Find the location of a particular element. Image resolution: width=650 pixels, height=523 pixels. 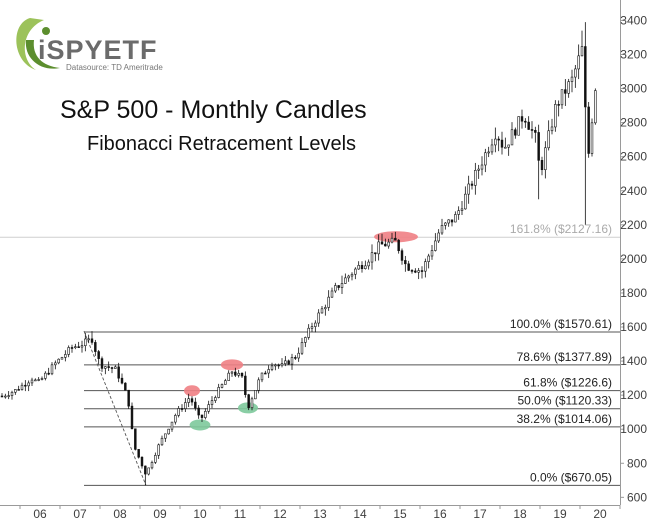

y-tick-label: 1600 is located at coordinates (633, 327).